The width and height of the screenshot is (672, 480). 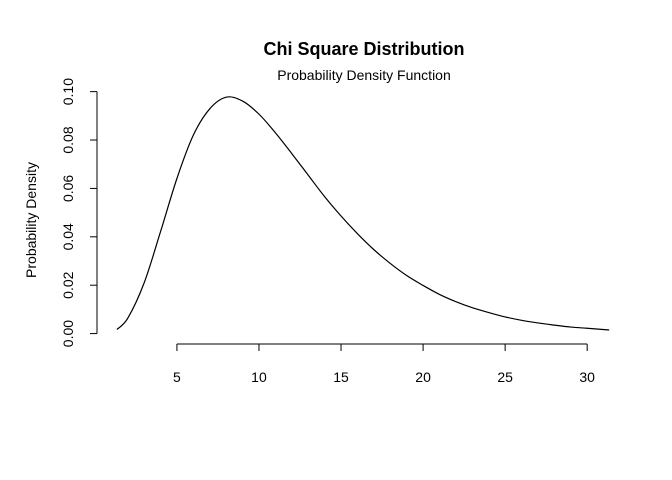 I want to click on x-tick-label: 30, so click(x=587, y=377).